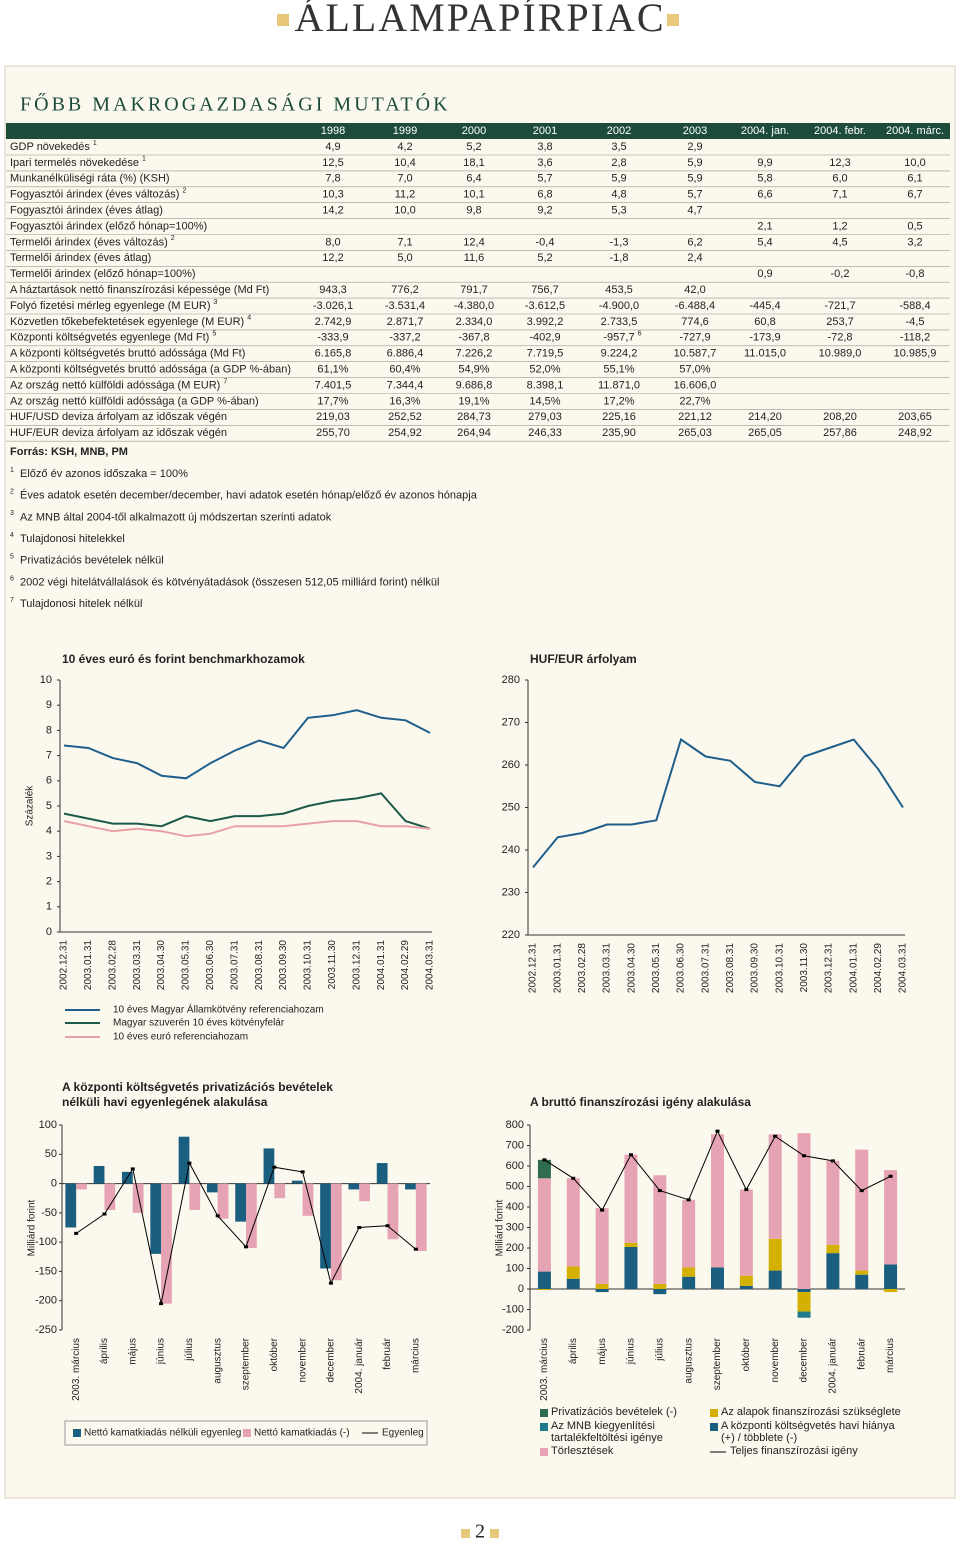 This screenshot has width=960, height=1544. I want to click on cell: 7,0, so click(404, 179).